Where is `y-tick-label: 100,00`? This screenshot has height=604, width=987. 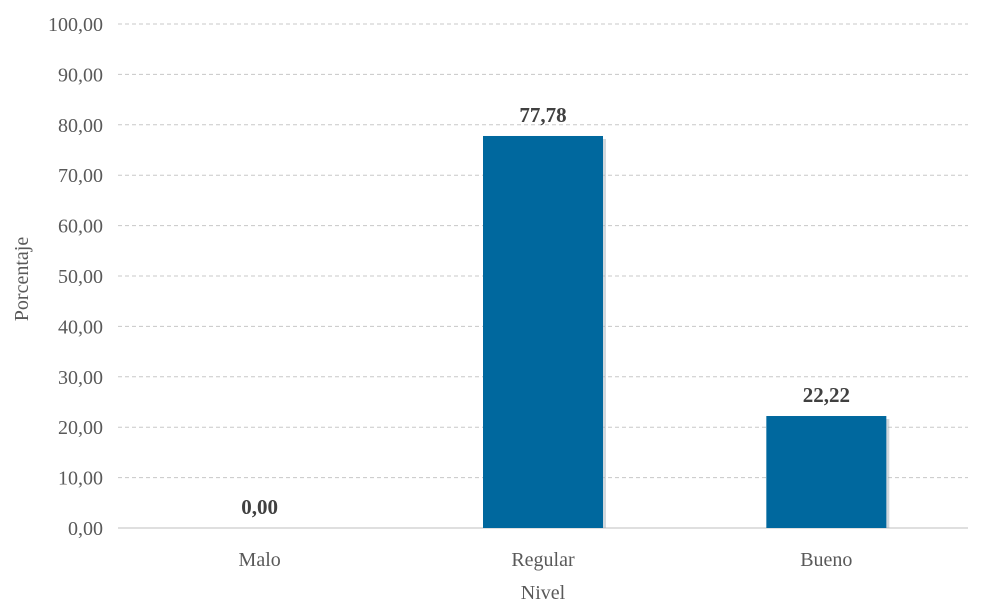 y-tick-label: 100,00 is located at coordinates (75, 25).